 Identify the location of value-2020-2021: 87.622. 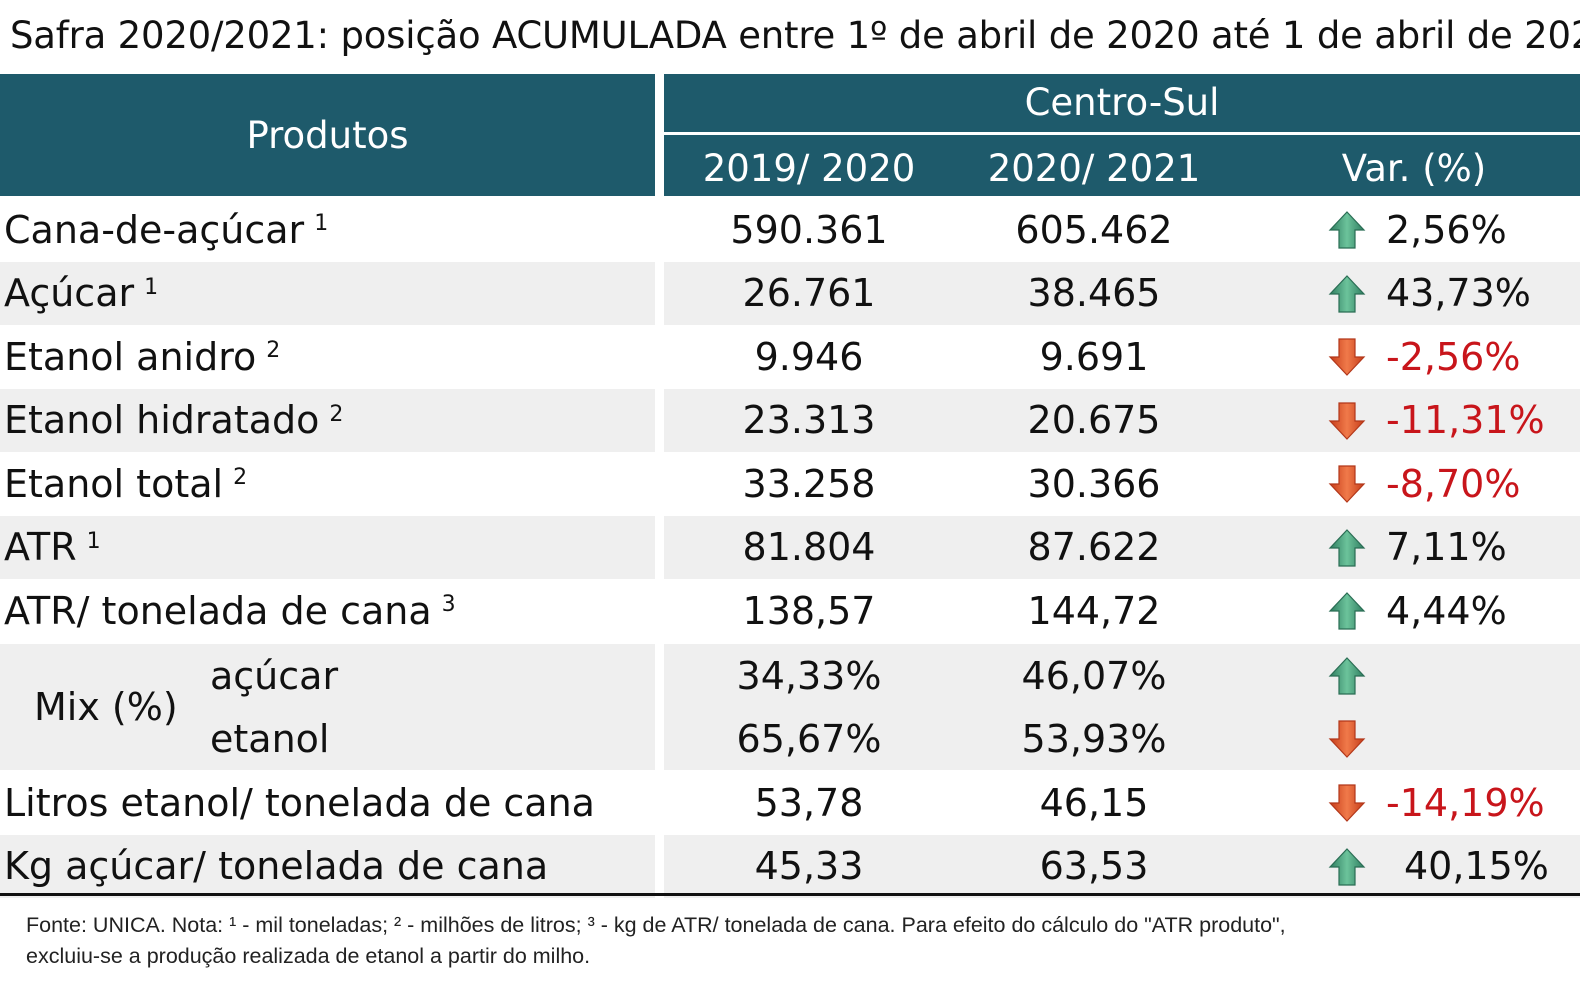
(1094, 547).